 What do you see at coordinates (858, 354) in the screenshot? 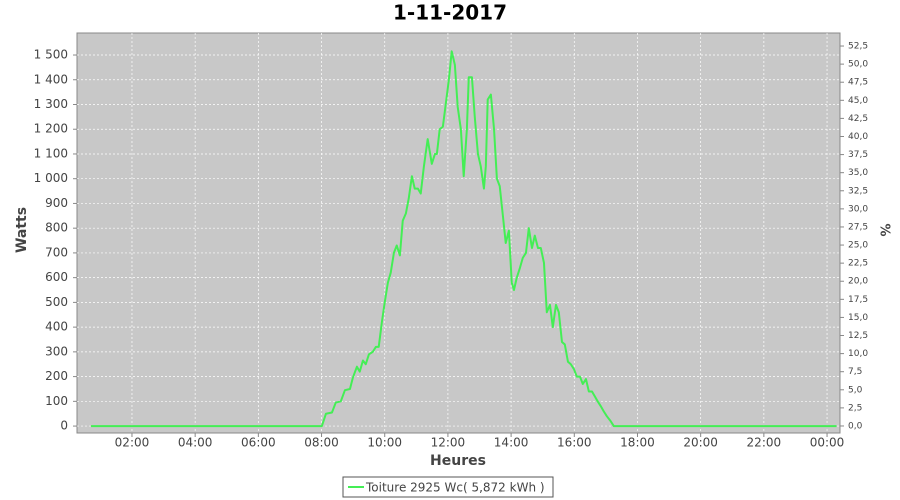
I see `y2-tick-label: 10,0` at bounding box center [858, 354].